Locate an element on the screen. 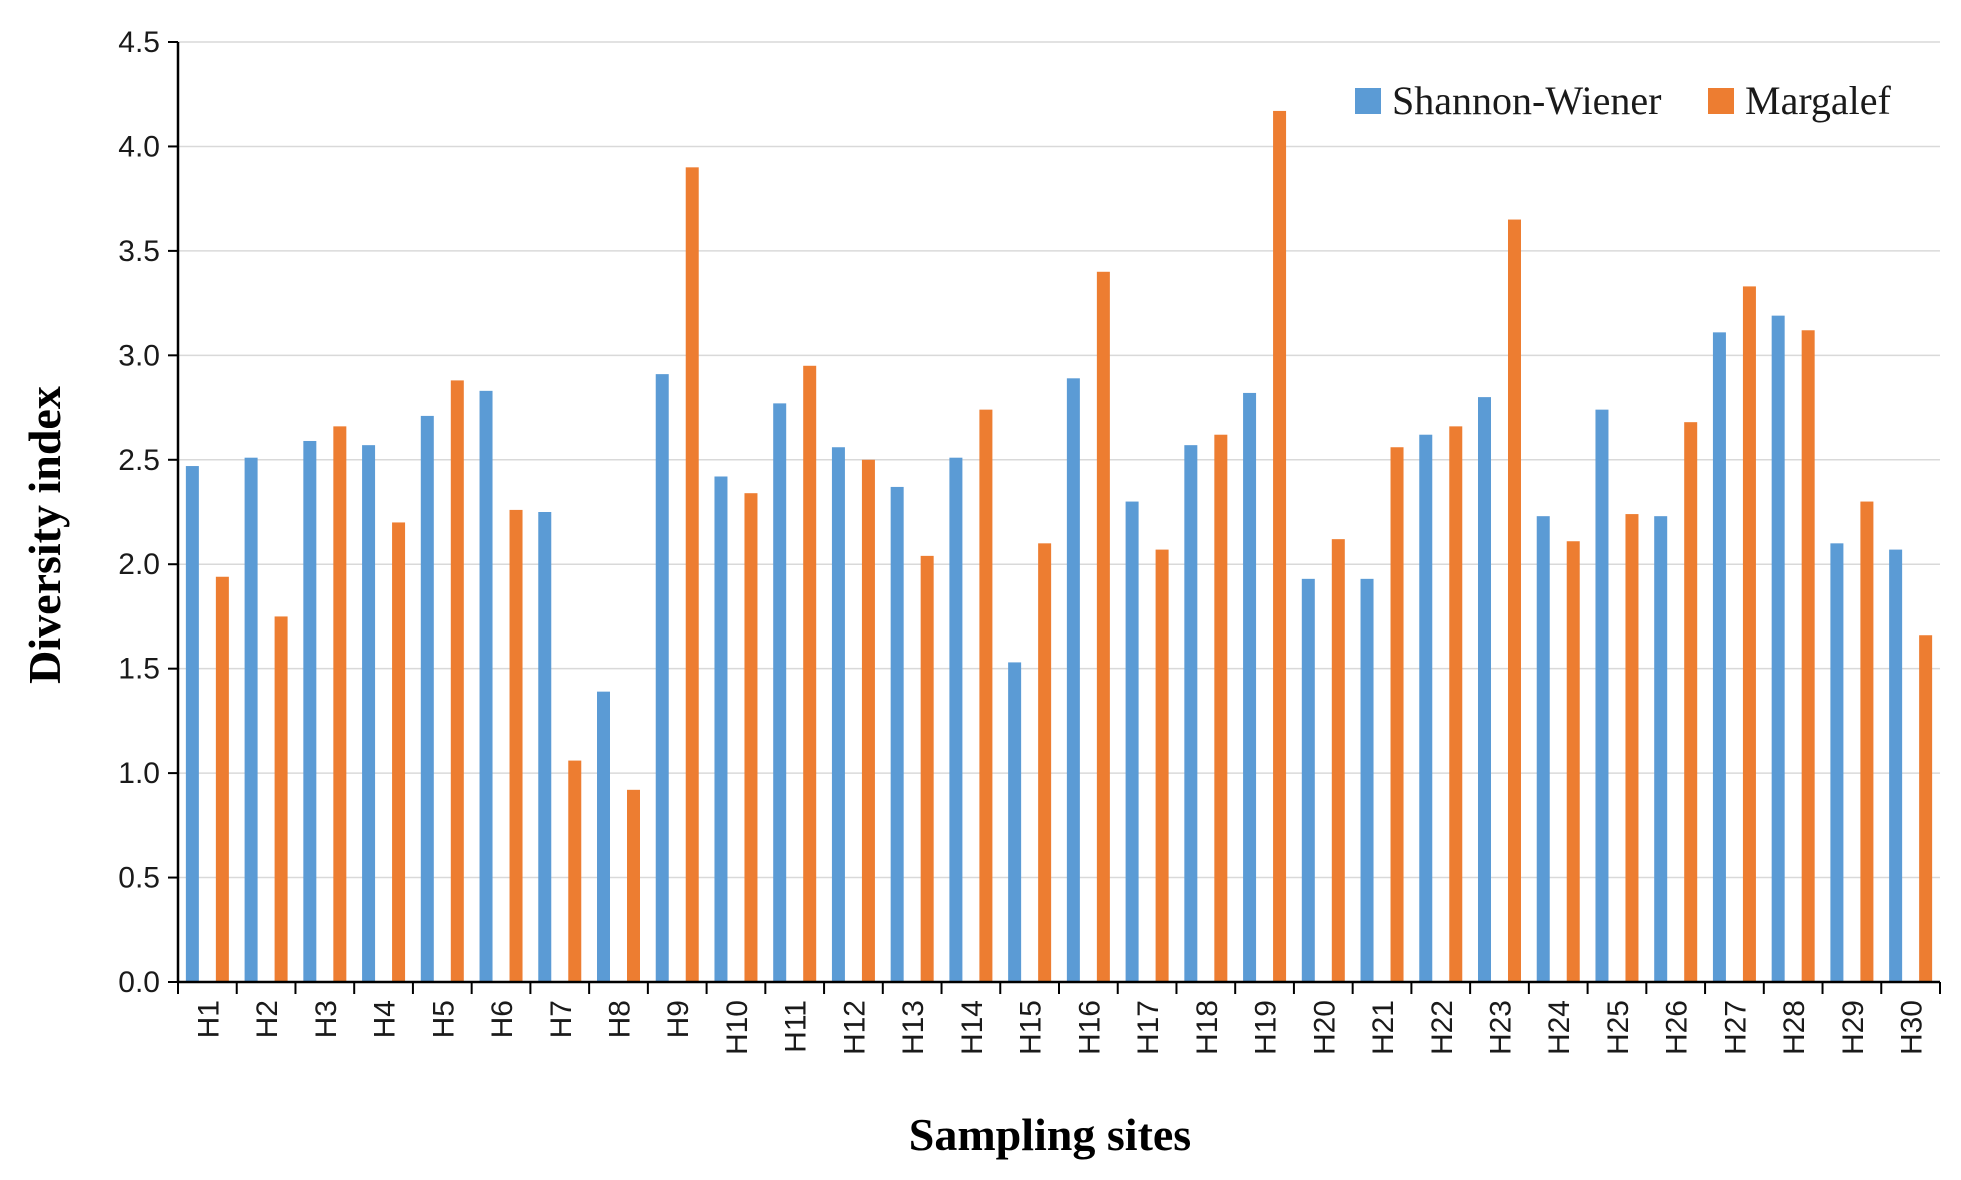 The height and width of the screenshot is (1180, 1961). x-tick-label: H20 is located at coordinates (1324, 1027).